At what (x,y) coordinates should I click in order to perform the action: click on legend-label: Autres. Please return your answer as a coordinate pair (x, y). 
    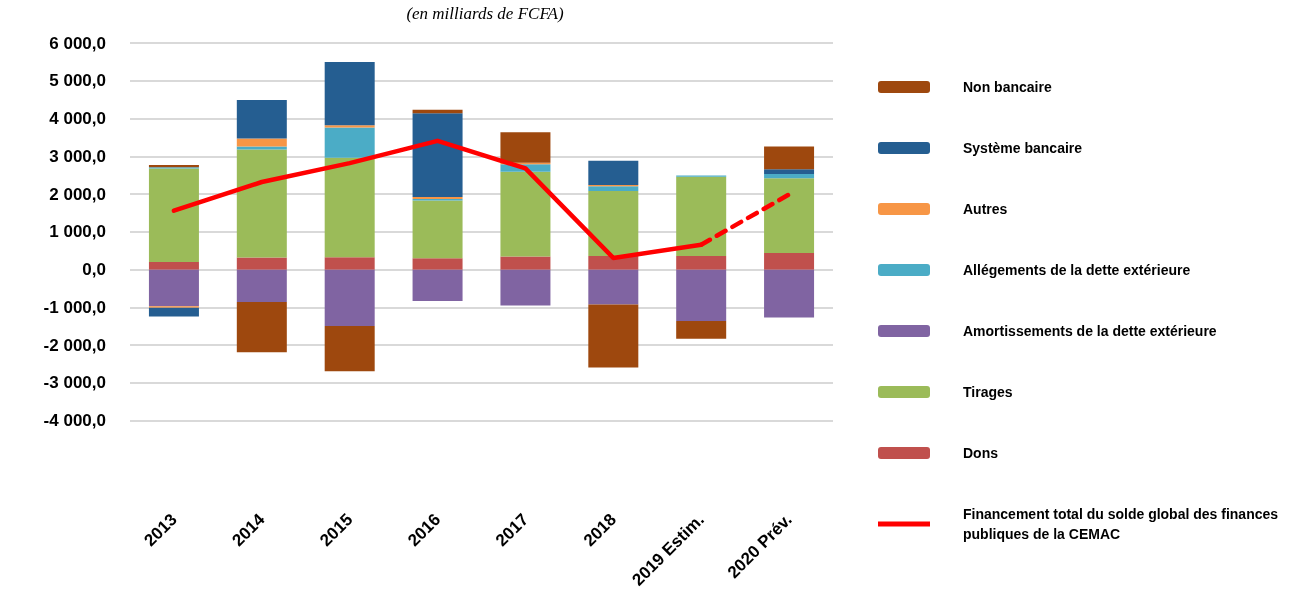
    Looking at the image, I should click on (985, 209).